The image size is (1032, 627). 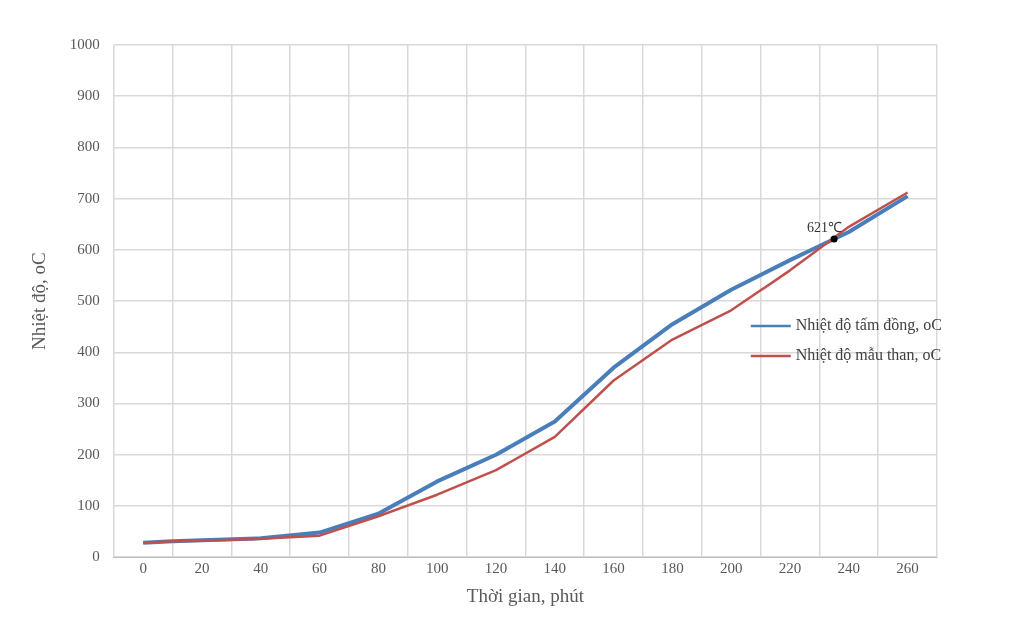 What do you see at coordinates (88, 402) in the screenshot?
I see `y-tick-label: 300` at bounding box center [88, 402].